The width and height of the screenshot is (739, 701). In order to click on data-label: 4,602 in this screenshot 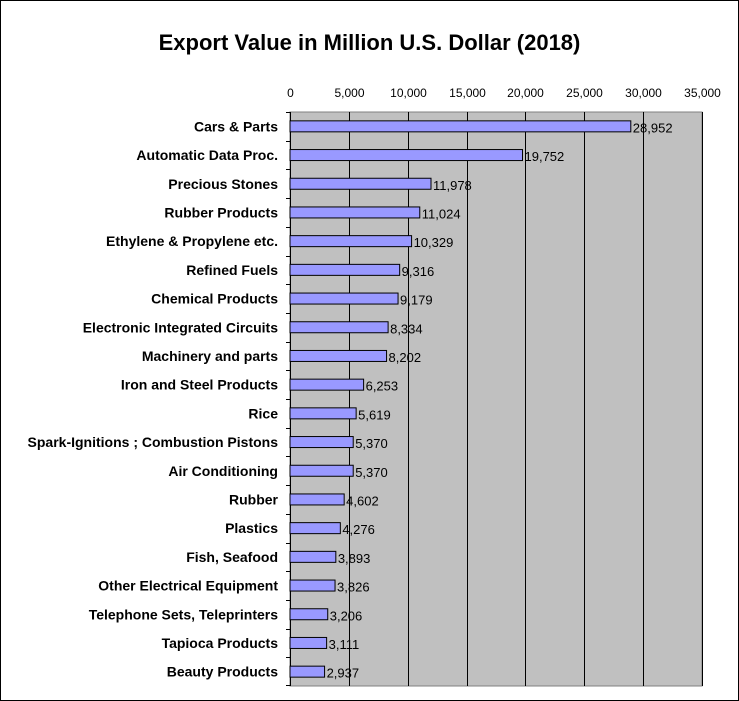, I will do `click(362, 500)`.